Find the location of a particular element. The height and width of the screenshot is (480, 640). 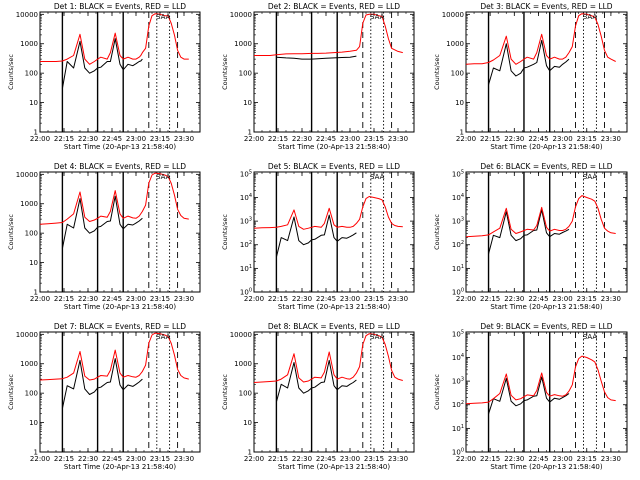

panel-title: Det 4: BLACK = Events, RED = LLD is located at coordinates (120, 166).